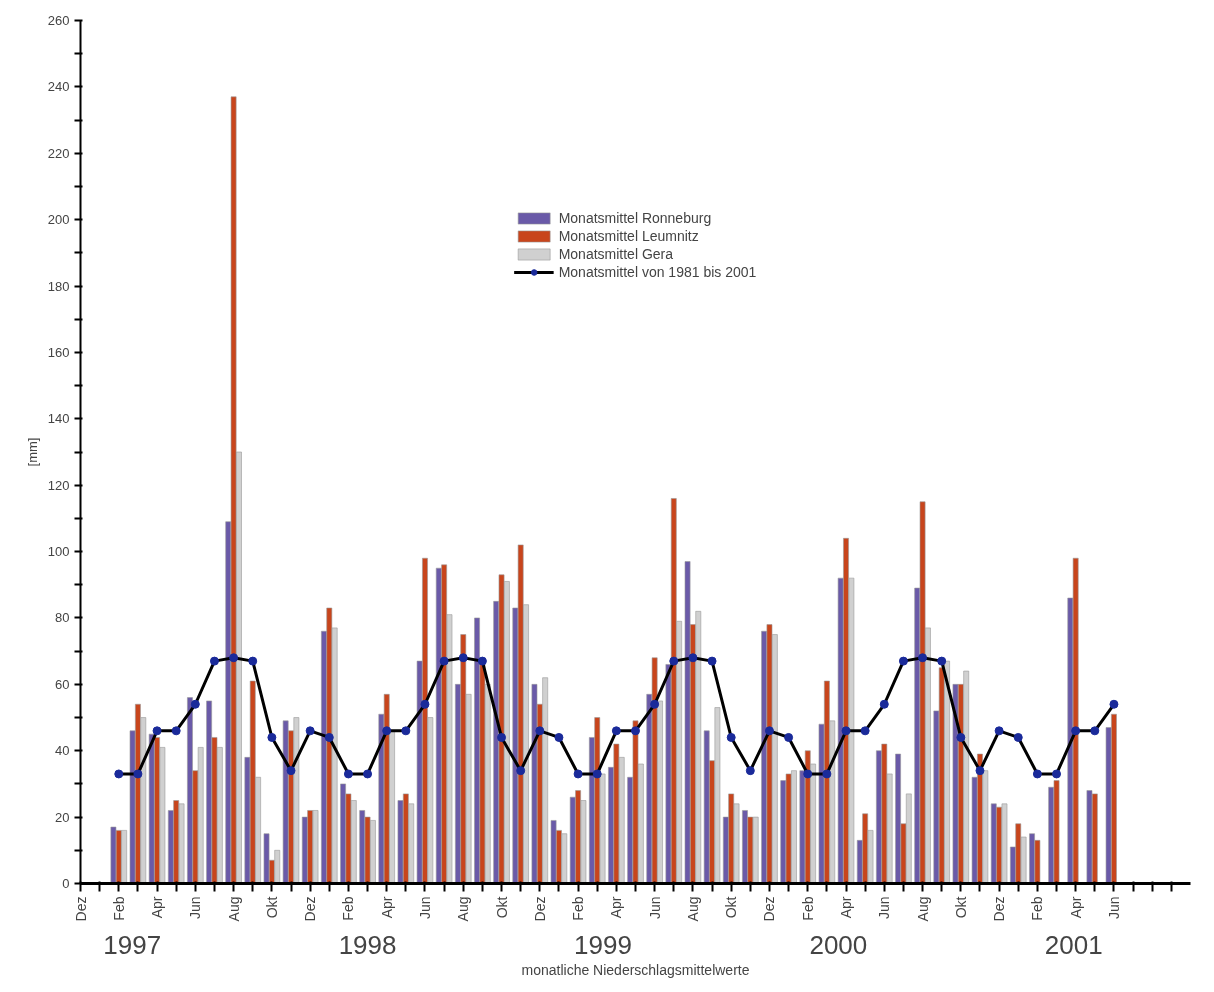  What do you see at coordinates (58, 87) in the screenshot?
I see `y-tick-label: 240` at bounding box center [58, 87].